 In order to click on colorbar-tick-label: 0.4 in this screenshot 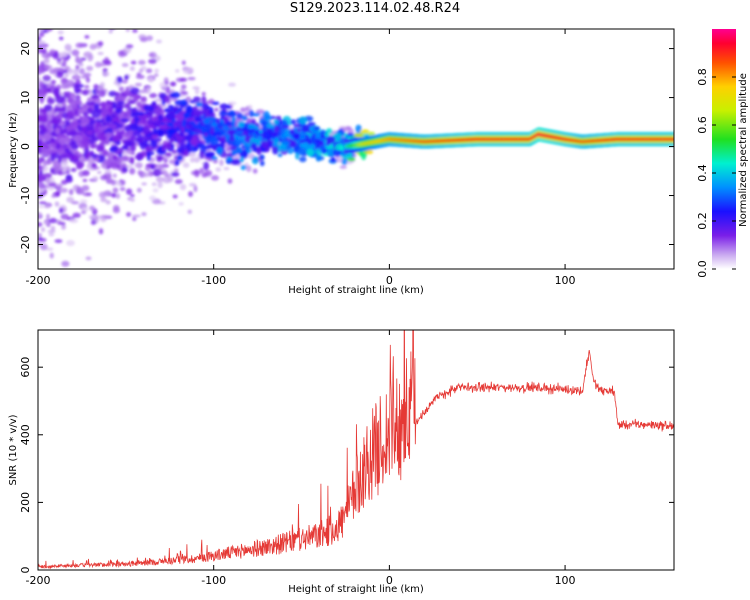, I will do `click(702, 173)`.